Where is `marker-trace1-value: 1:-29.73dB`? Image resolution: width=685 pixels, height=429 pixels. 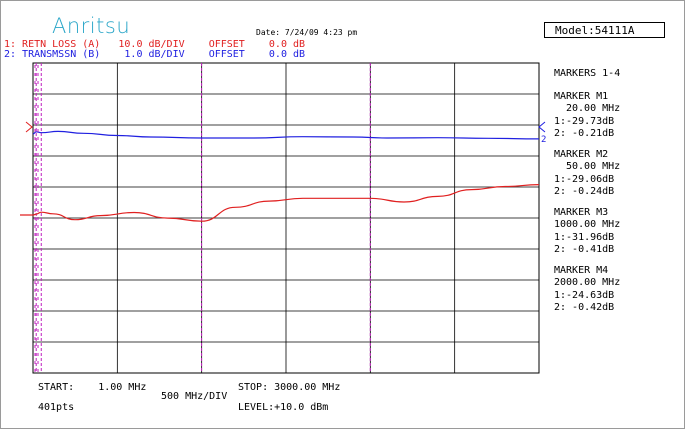 marker-trace1-value: 1:-29.73dB is located at coordinates (584, 121).